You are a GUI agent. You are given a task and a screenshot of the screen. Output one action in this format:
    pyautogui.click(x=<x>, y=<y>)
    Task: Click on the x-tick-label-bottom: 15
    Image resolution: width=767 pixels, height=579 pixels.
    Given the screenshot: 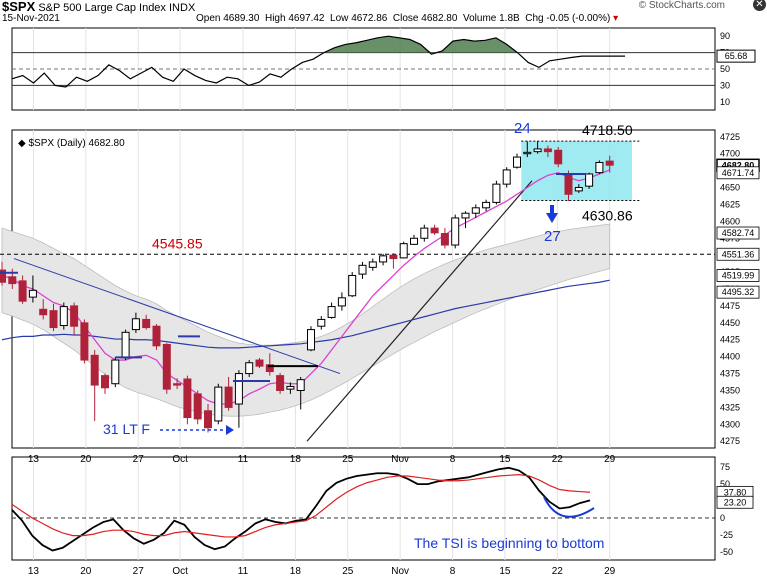 What is the action you would take?
    pyautogui.click(x=505, y=571)
    